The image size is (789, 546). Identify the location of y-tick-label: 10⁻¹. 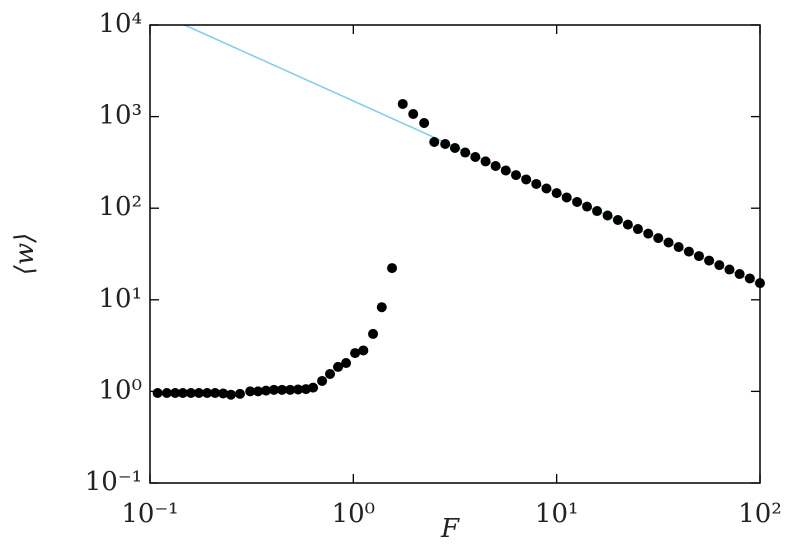
(113, 482).